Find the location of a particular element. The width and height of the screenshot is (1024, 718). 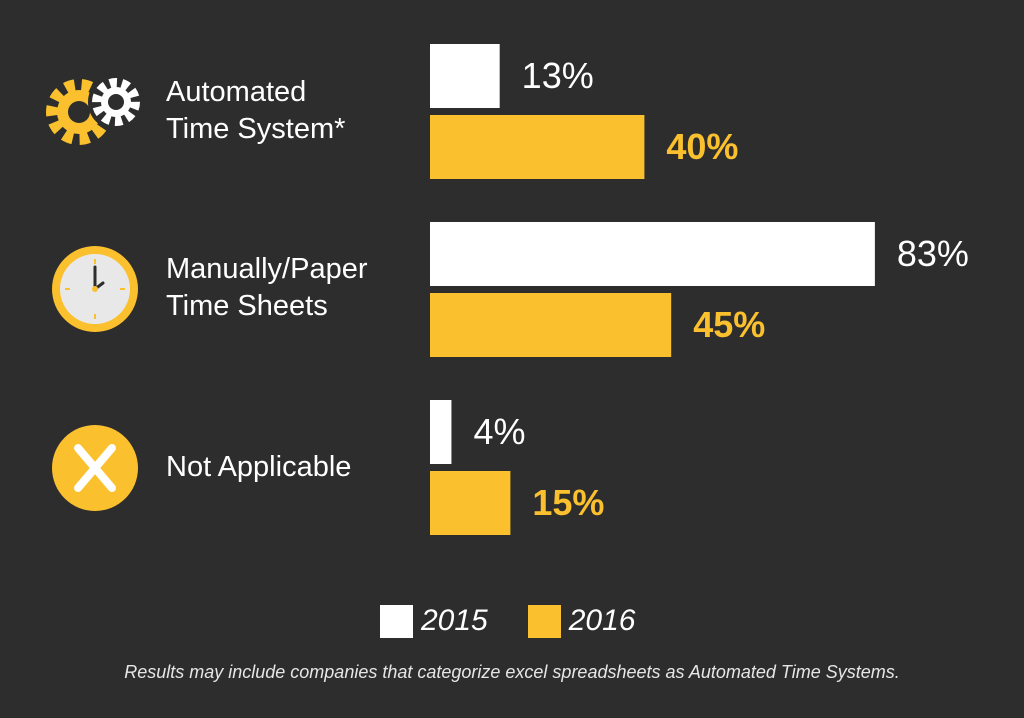

legend-label-2015: 2015 is located at coordinates (454, 620).